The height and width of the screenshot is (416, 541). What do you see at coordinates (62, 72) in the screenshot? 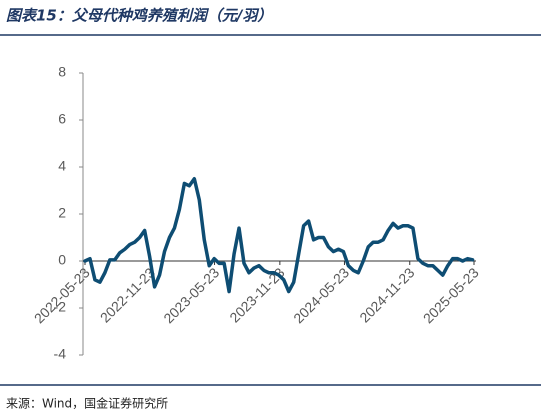
I see `y-tick-label: 8` at bounding box center [62, 72].